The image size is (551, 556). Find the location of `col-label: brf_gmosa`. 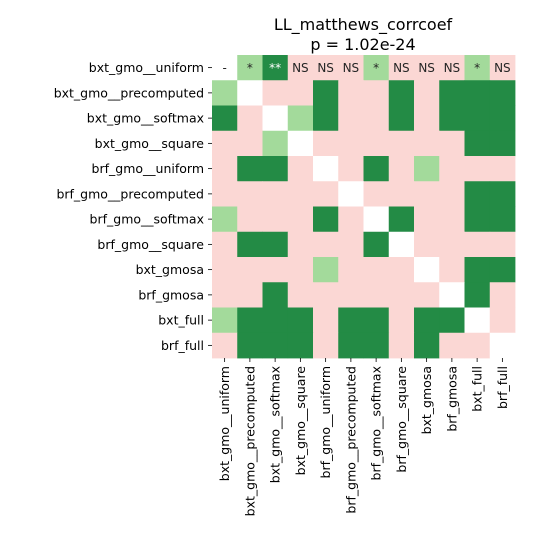

col-label: brf_gmosa is located at coordinates (451, 399).